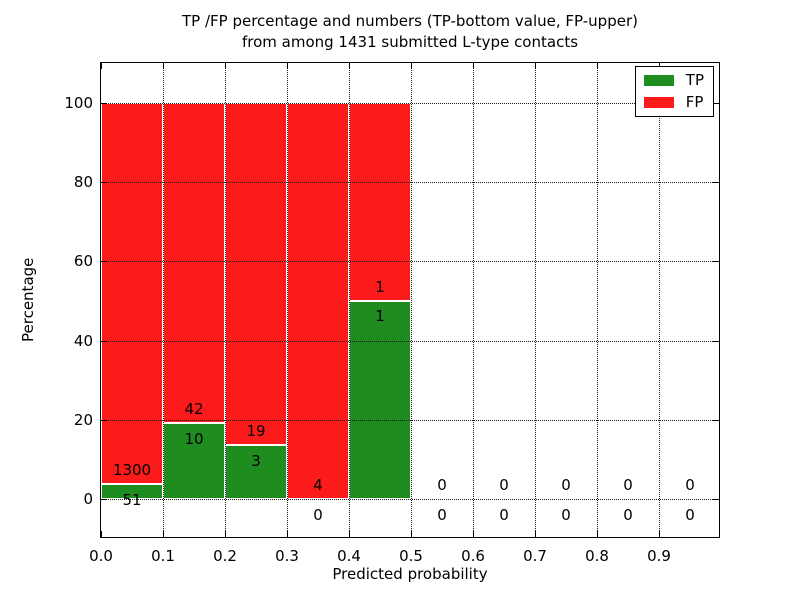 Image resolution: width=800 pixels, height=600 pixels. Describe the element at coordinates (318, 485) in the screenshot. I see `fp-count-label: 4` at that location.